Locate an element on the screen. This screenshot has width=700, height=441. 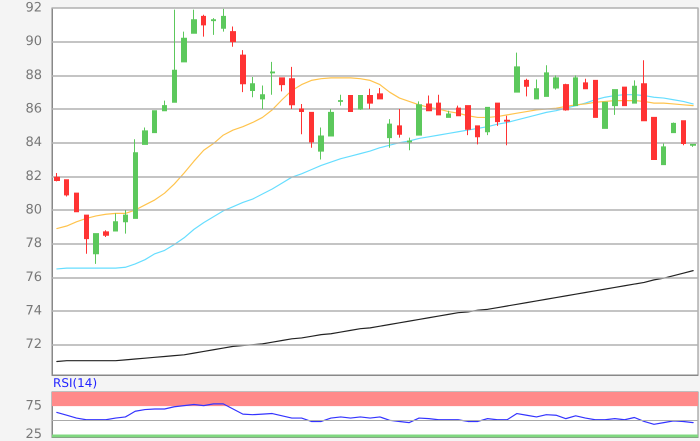
y-tick-label: 82 is located at coordinates (33, 176).